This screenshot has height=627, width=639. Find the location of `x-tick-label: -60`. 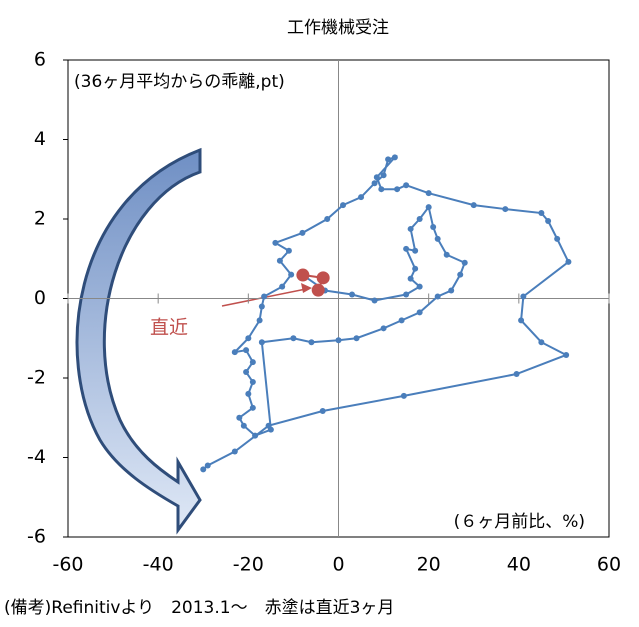

x-tick-label: -60 is located at coordinates (67, 565).